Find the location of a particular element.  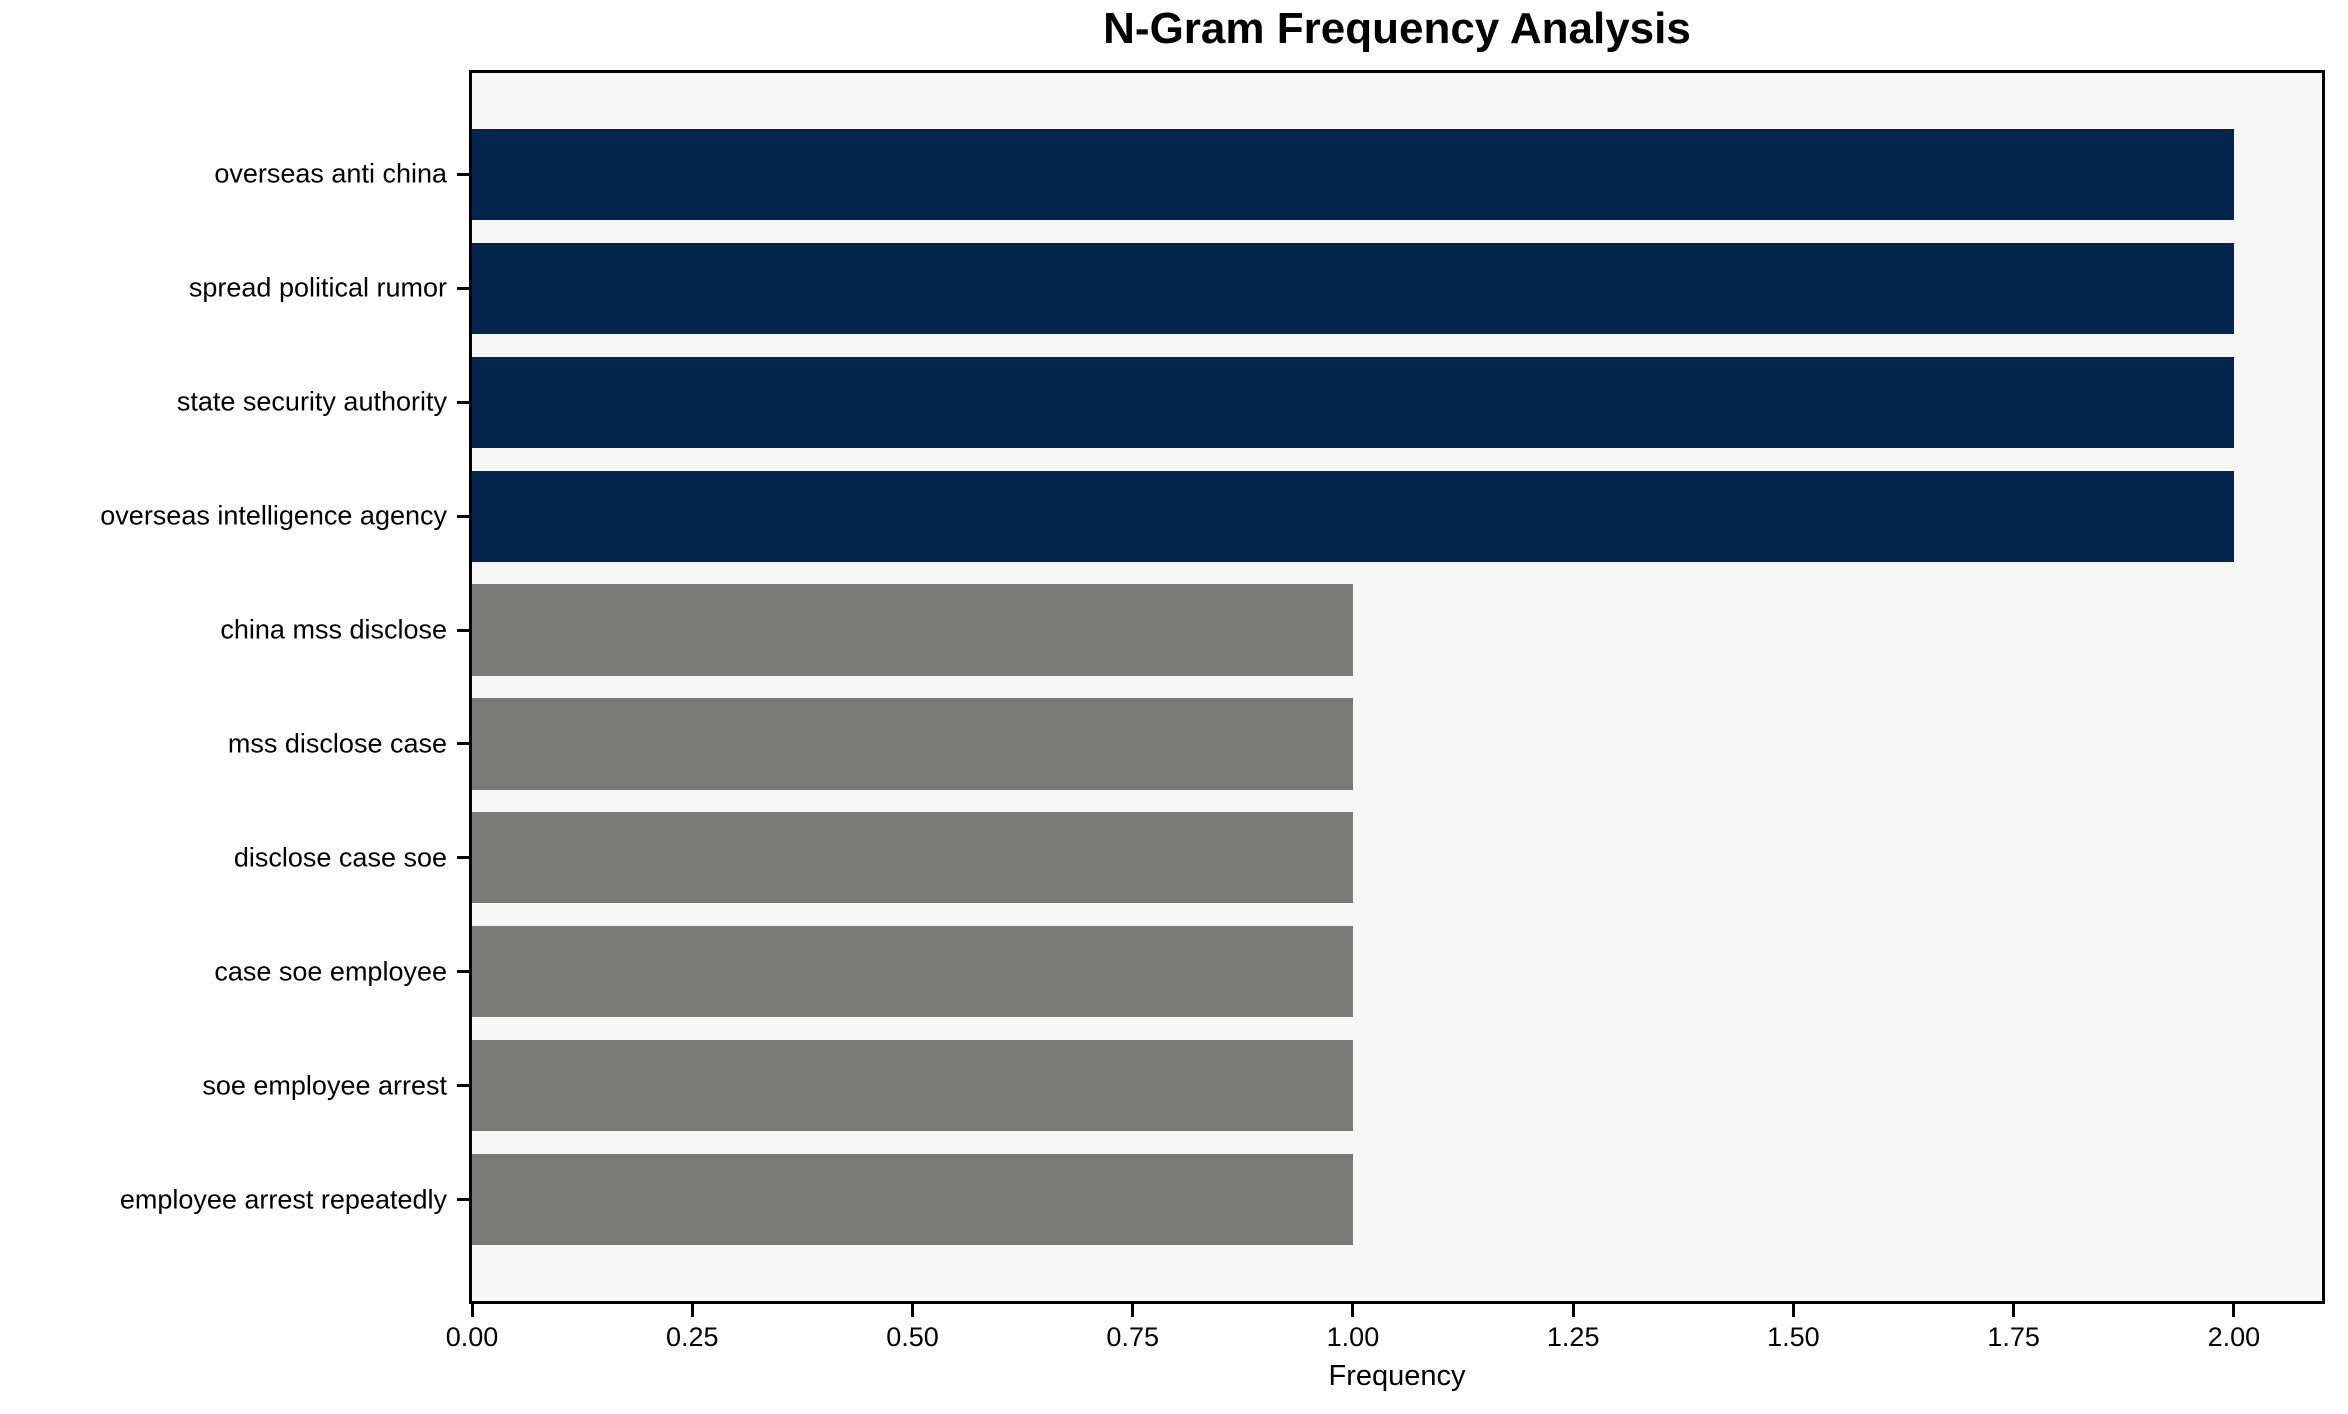

x-tick-label: 0.00 is located at coordinates (472, 1337).